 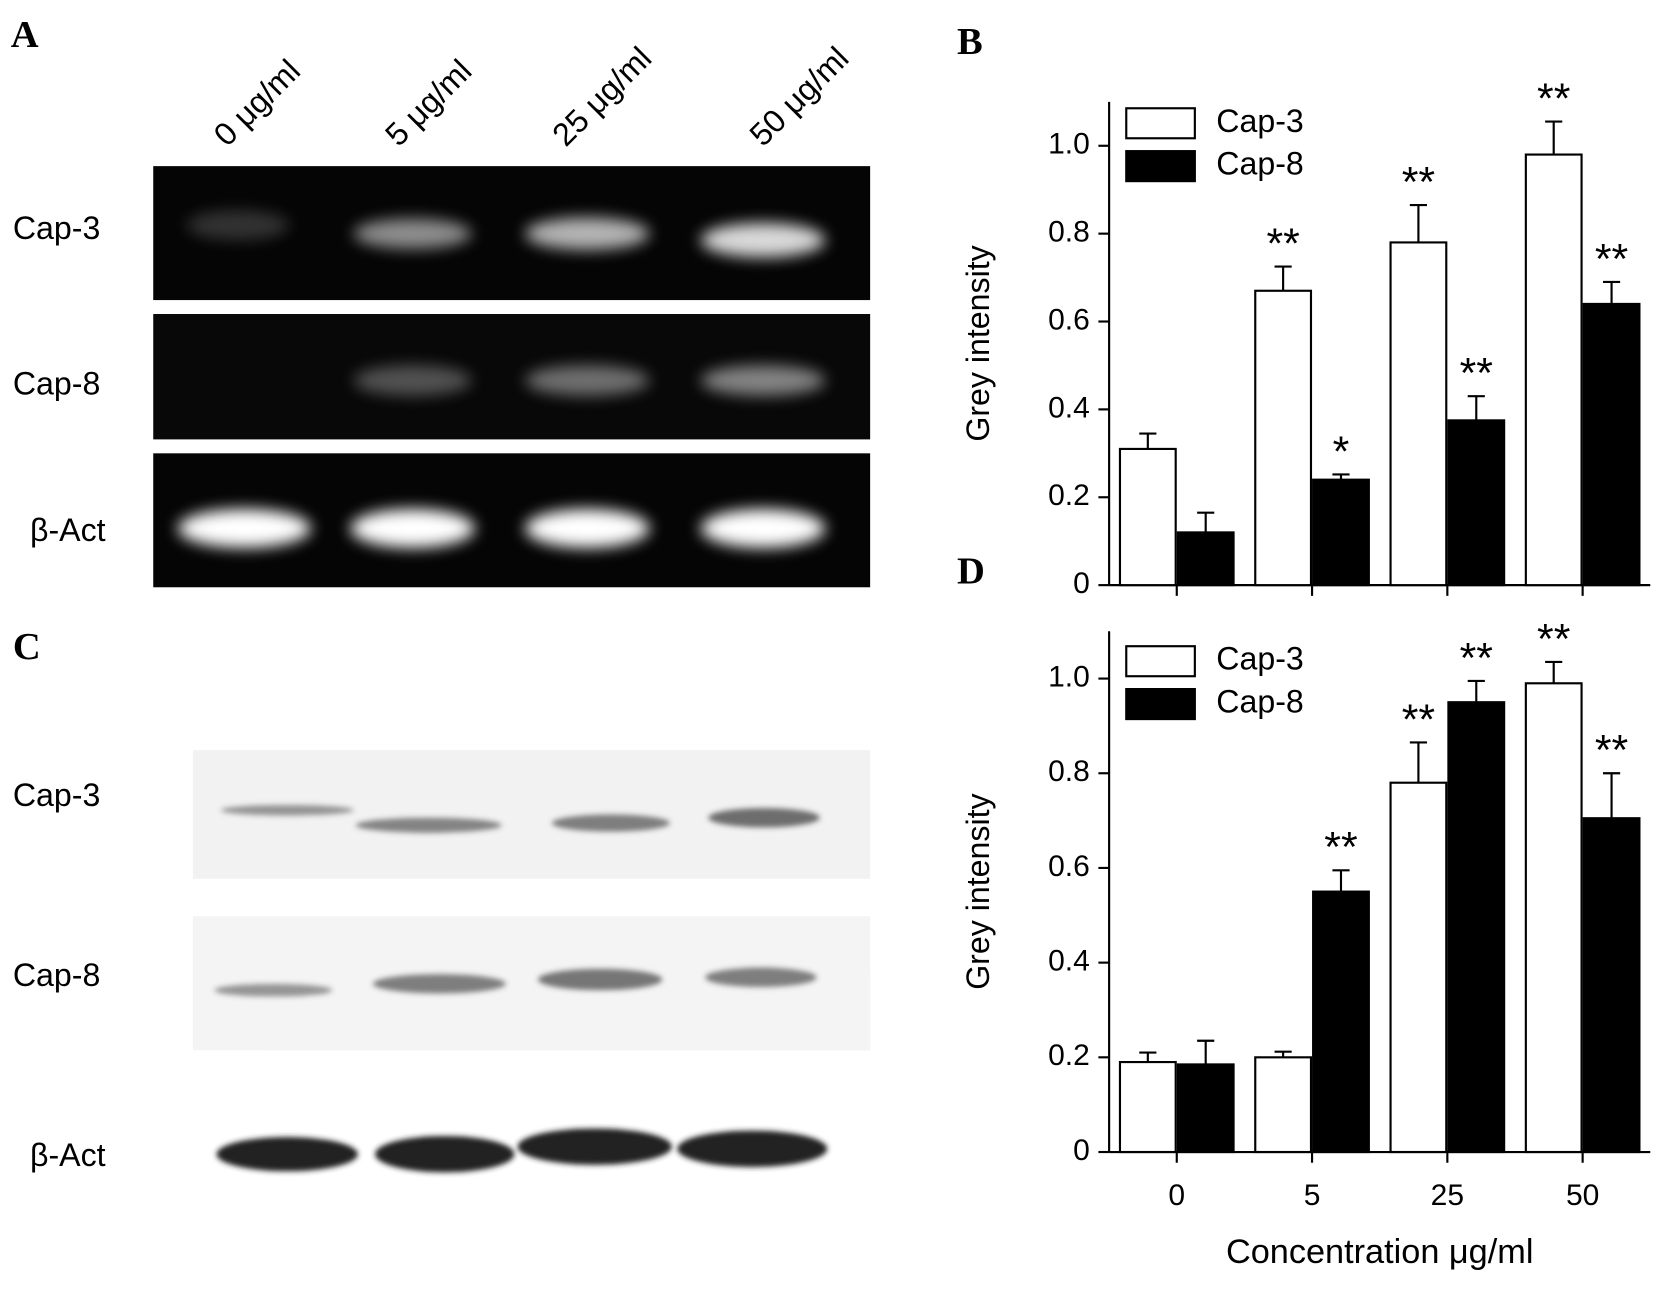 I want to click on x-axis-label: Concentration μg/ml, so click(x=1379, y=1252).